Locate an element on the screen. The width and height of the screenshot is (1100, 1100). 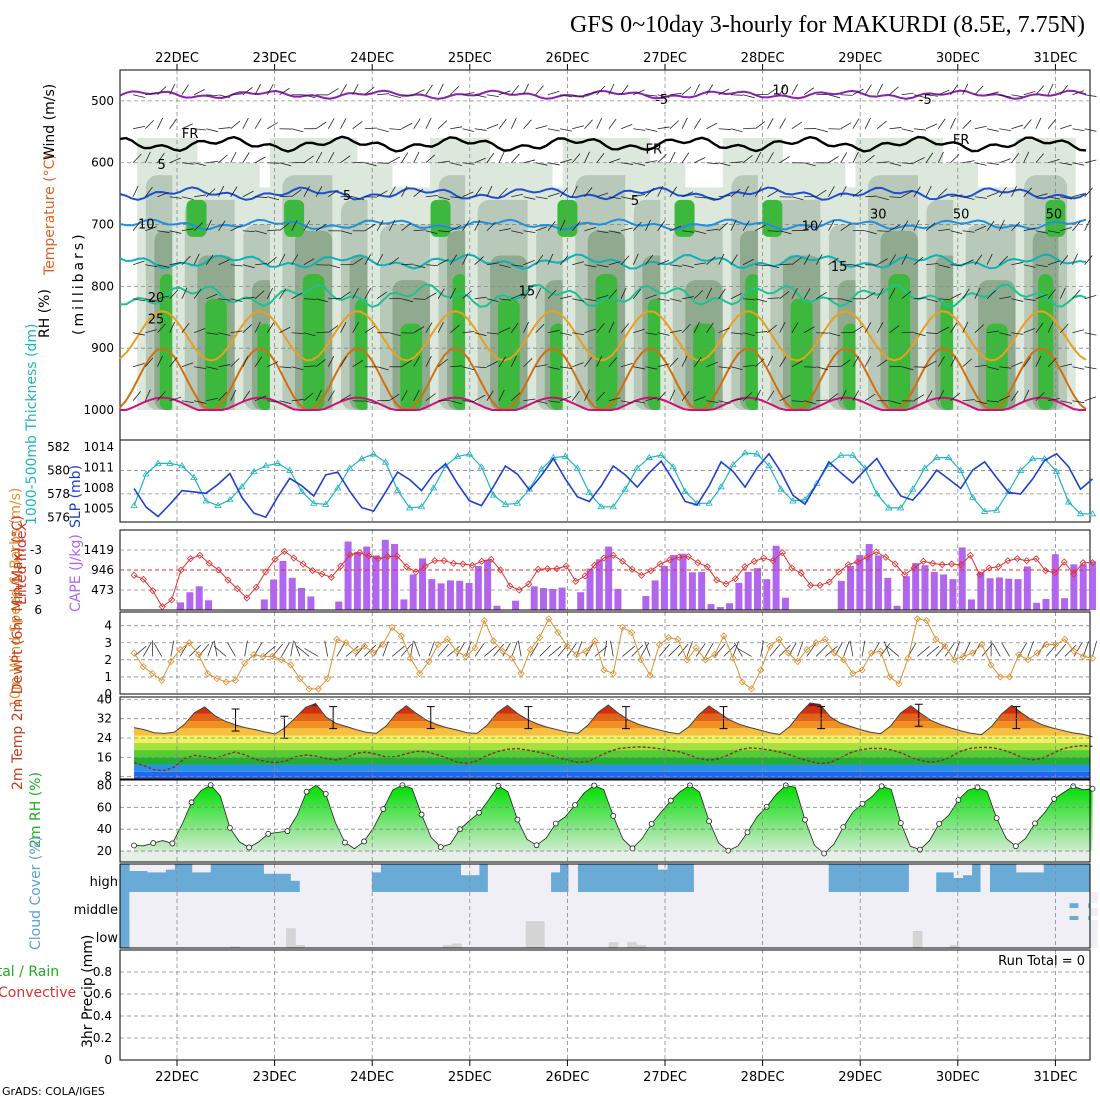
ylabel-lifted-index: Lifted Index is located at coordinates (22, 564).